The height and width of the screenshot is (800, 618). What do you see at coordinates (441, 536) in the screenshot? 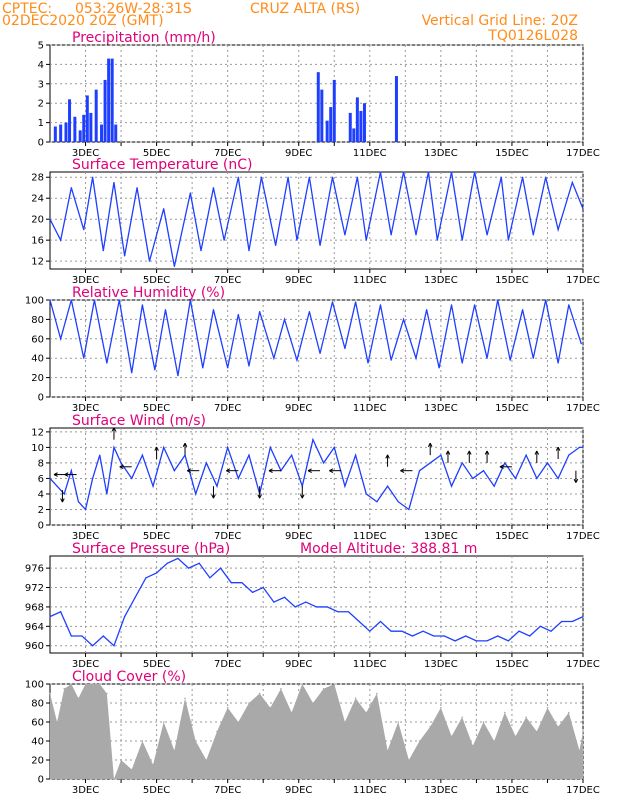
I see `x-tick-3-5: 13DEC` at bounding box center [441, 536].